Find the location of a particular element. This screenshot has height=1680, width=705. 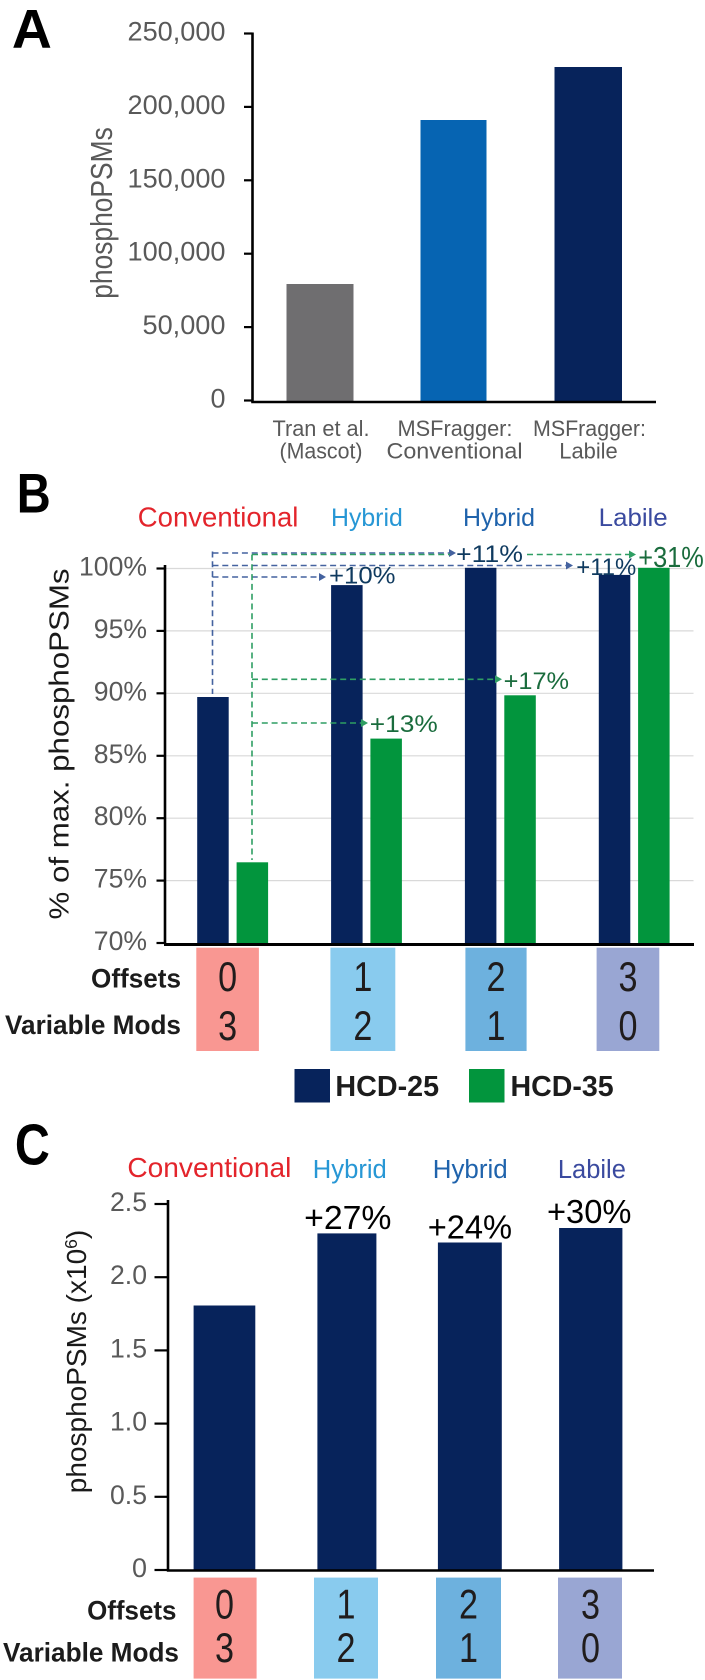

svg-text: C is located at coordinates (32, 1146).